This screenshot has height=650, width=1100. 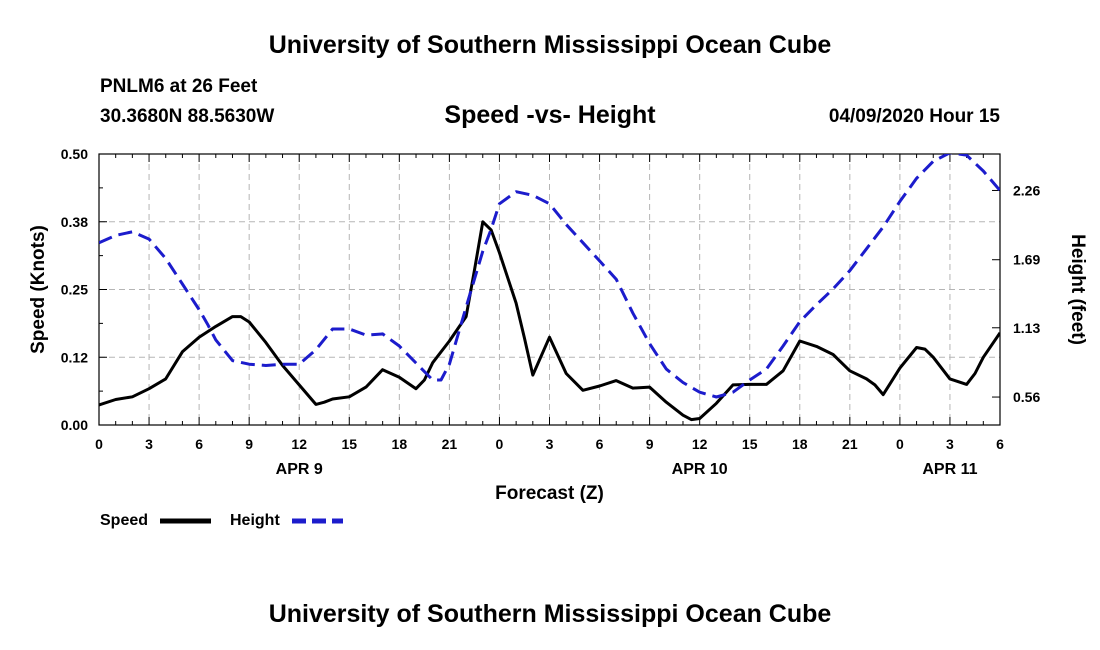 I want to click on chart-title: Speed -vs- Height, so click(x=550, y=115).